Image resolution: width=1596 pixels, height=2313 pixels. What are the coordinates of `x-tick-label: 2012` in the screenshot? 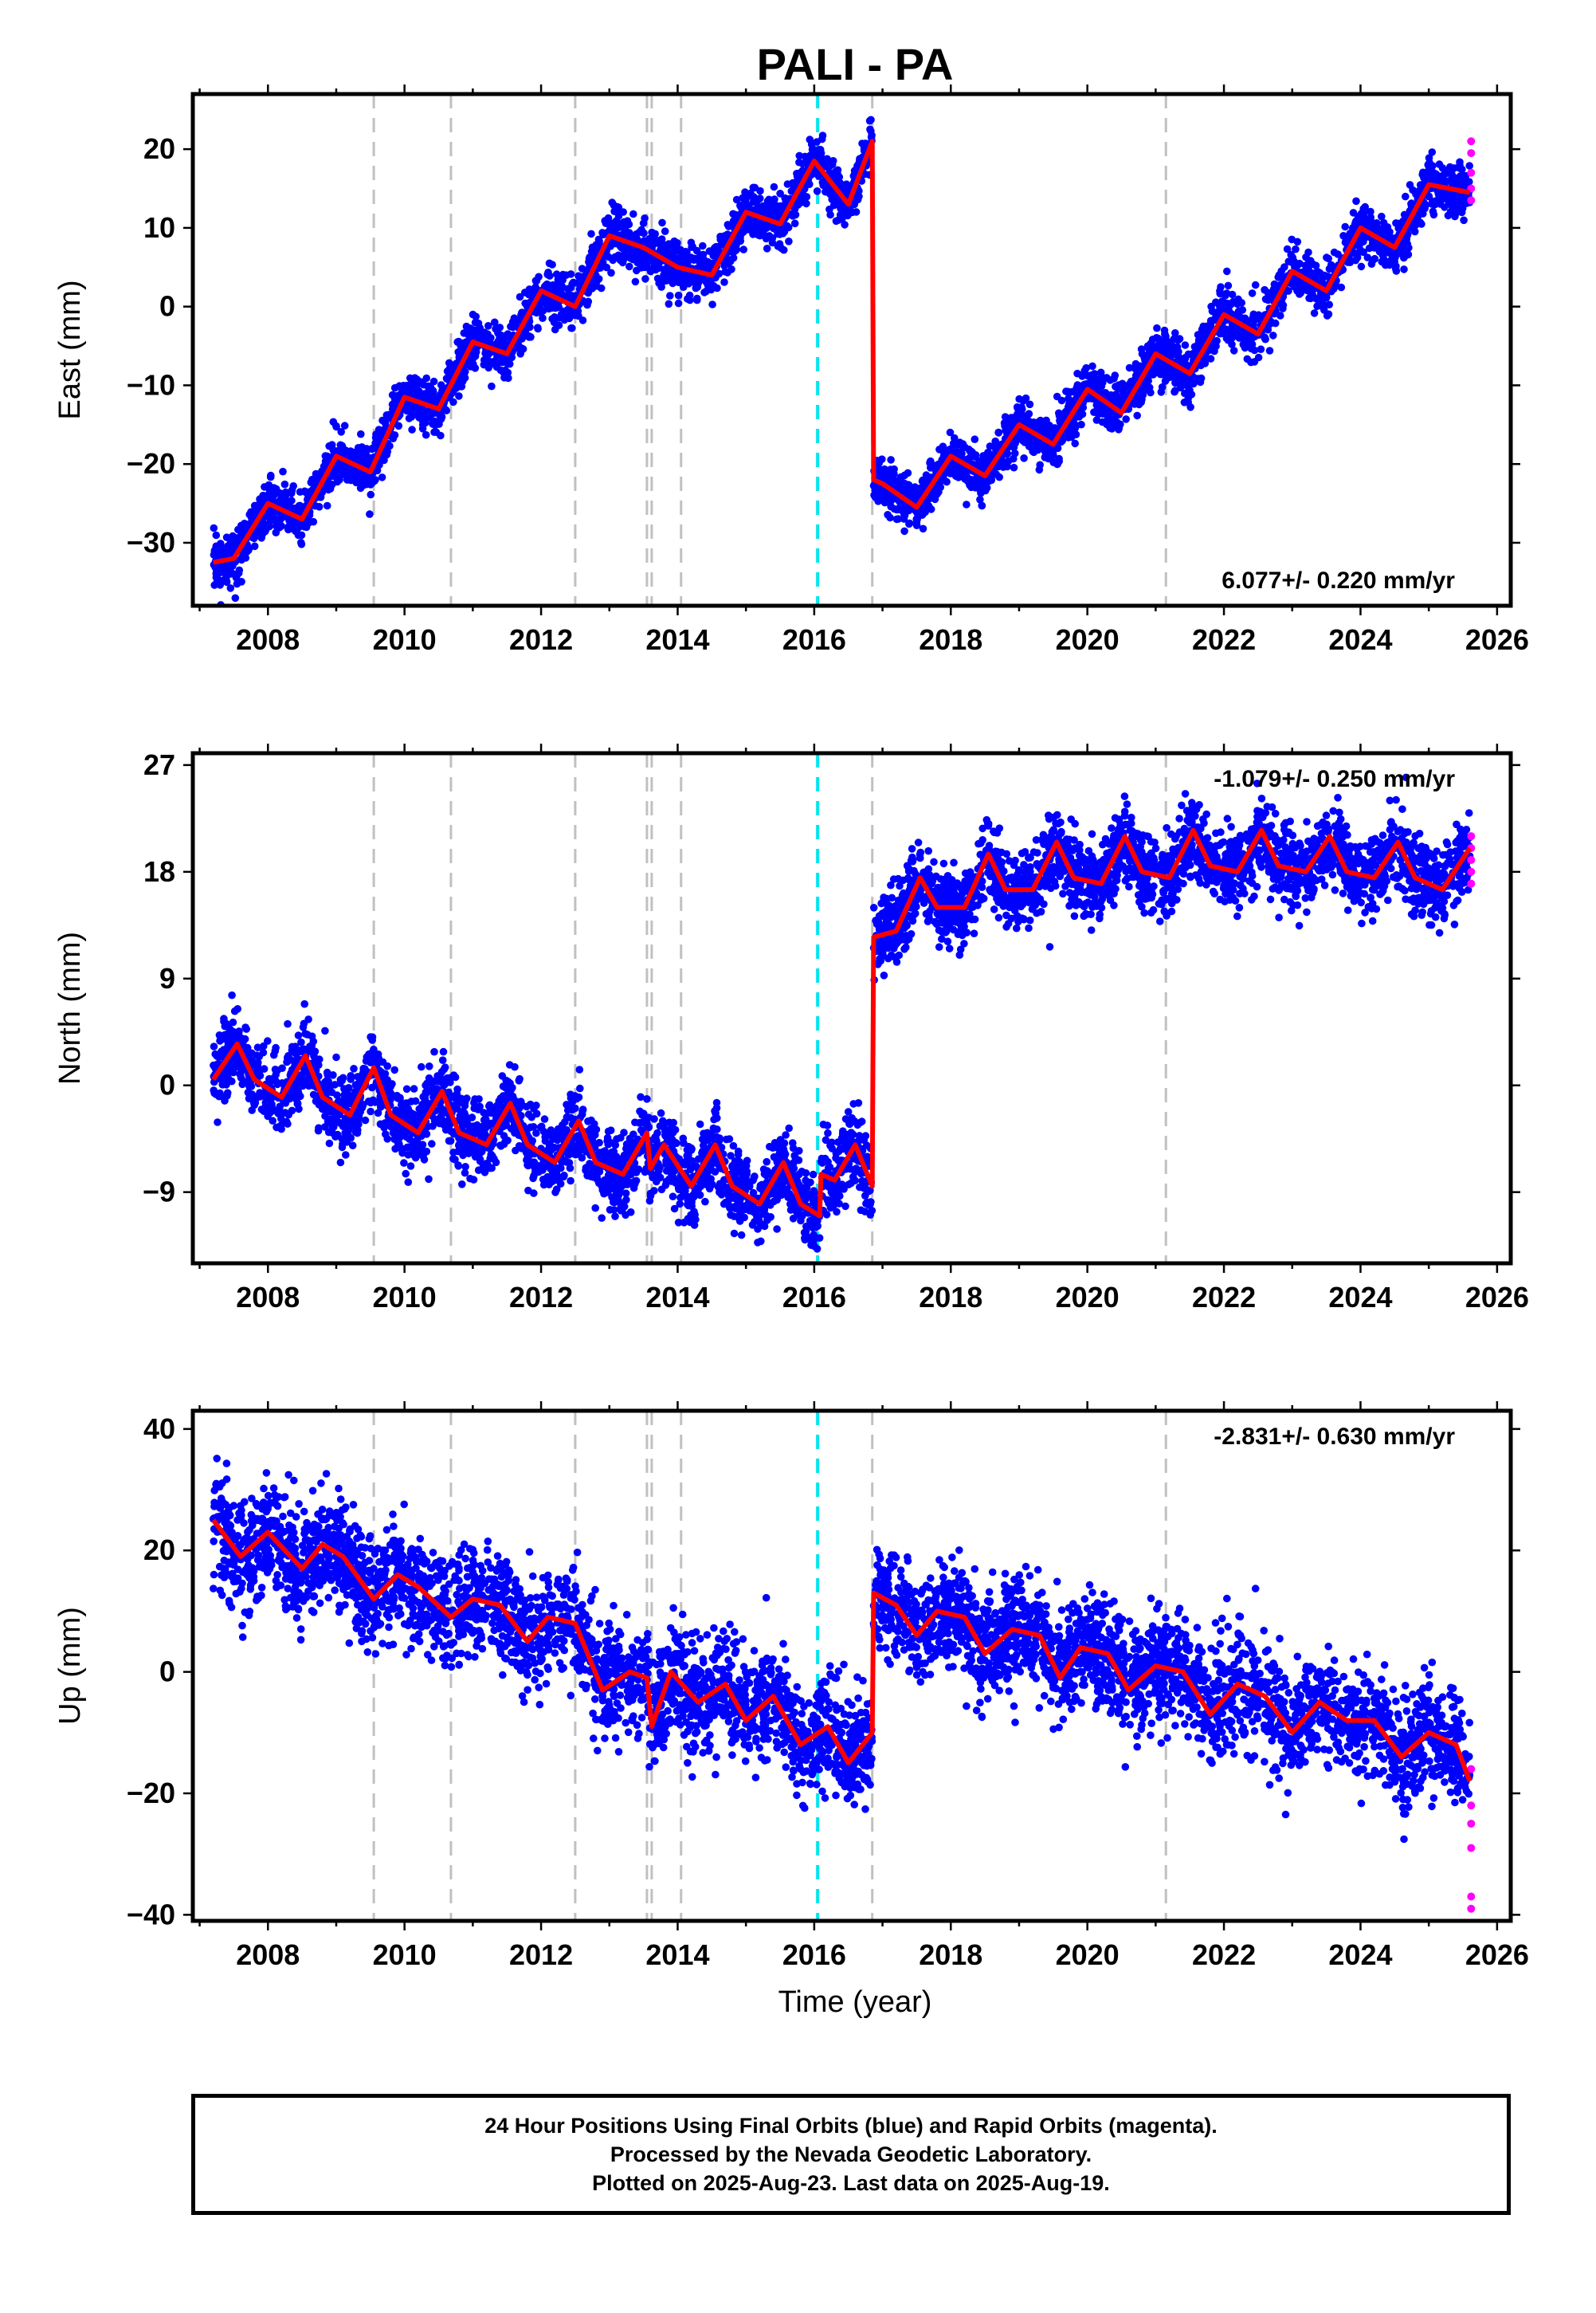 It's located at (541, 640).